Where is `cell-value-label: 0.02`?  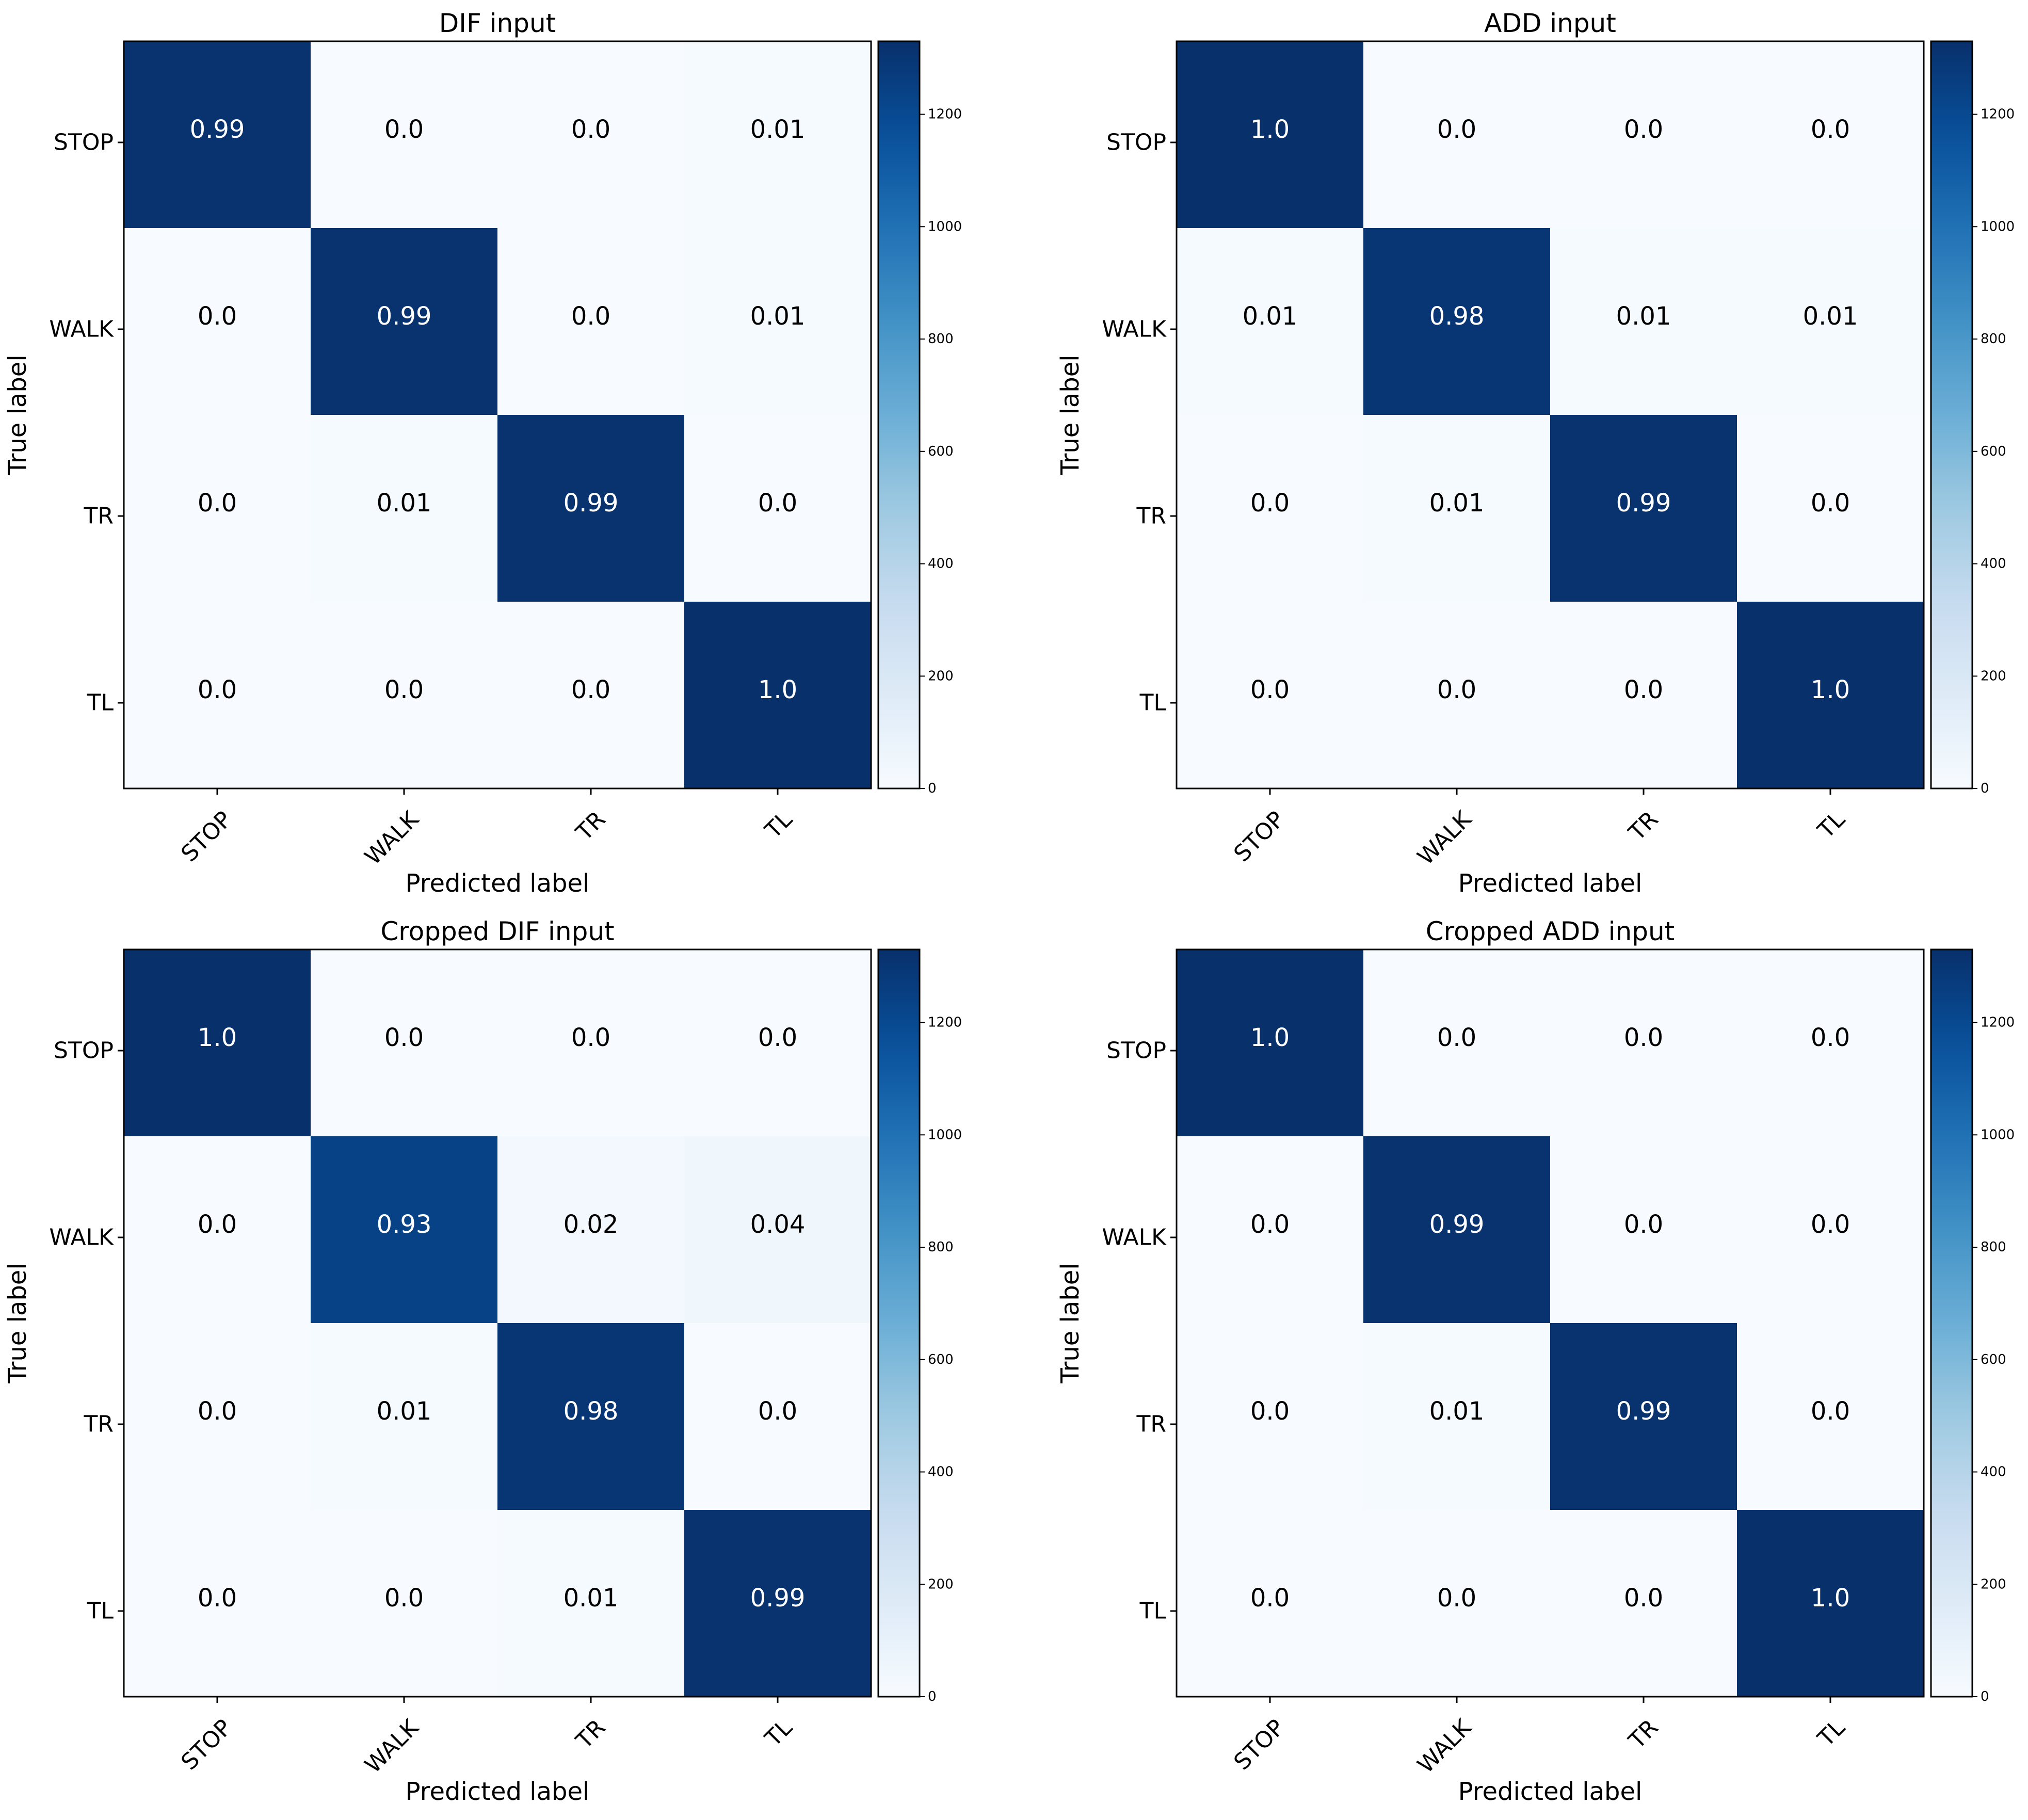
cell-value-label: 0.02 is located at coordinates (591, 1224).